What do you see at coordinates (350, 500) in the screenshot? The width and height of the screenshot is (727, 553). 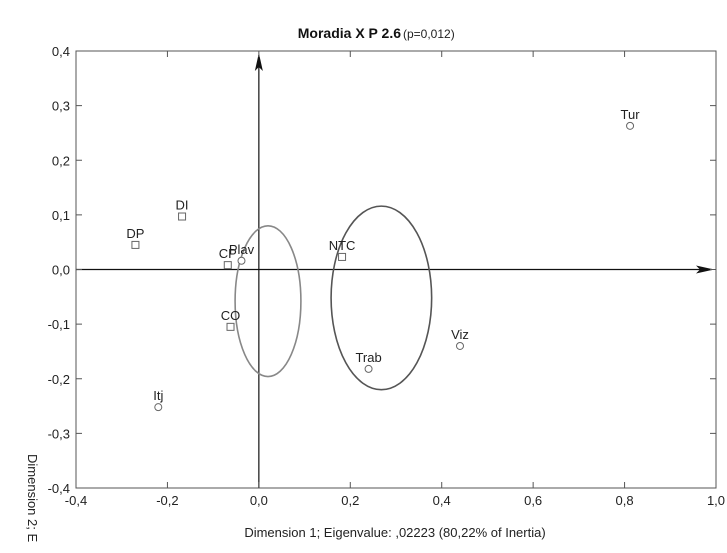 I see `x-tick-label: 0,2` at bounding box center [350, 500].